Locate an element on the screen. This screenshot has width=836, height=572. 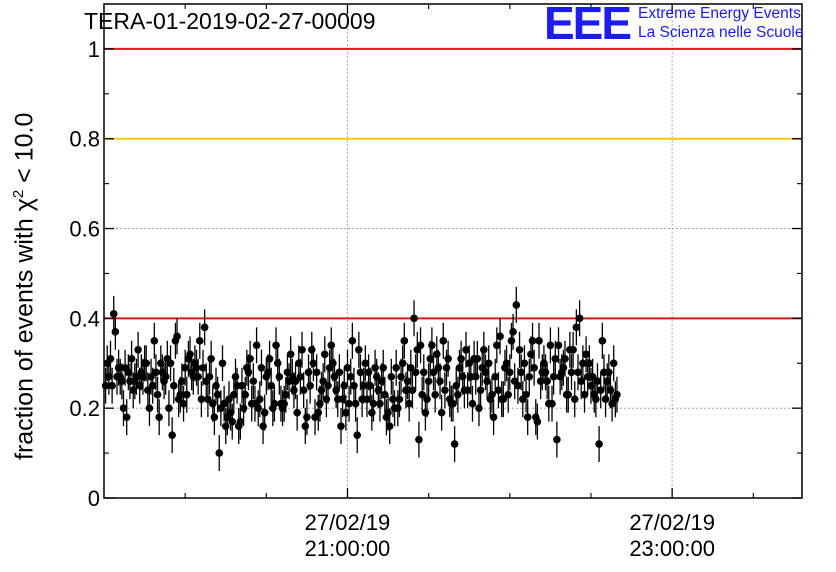
y-axis-label-main: fraction of events with χ is located at coordinates (24, 329).